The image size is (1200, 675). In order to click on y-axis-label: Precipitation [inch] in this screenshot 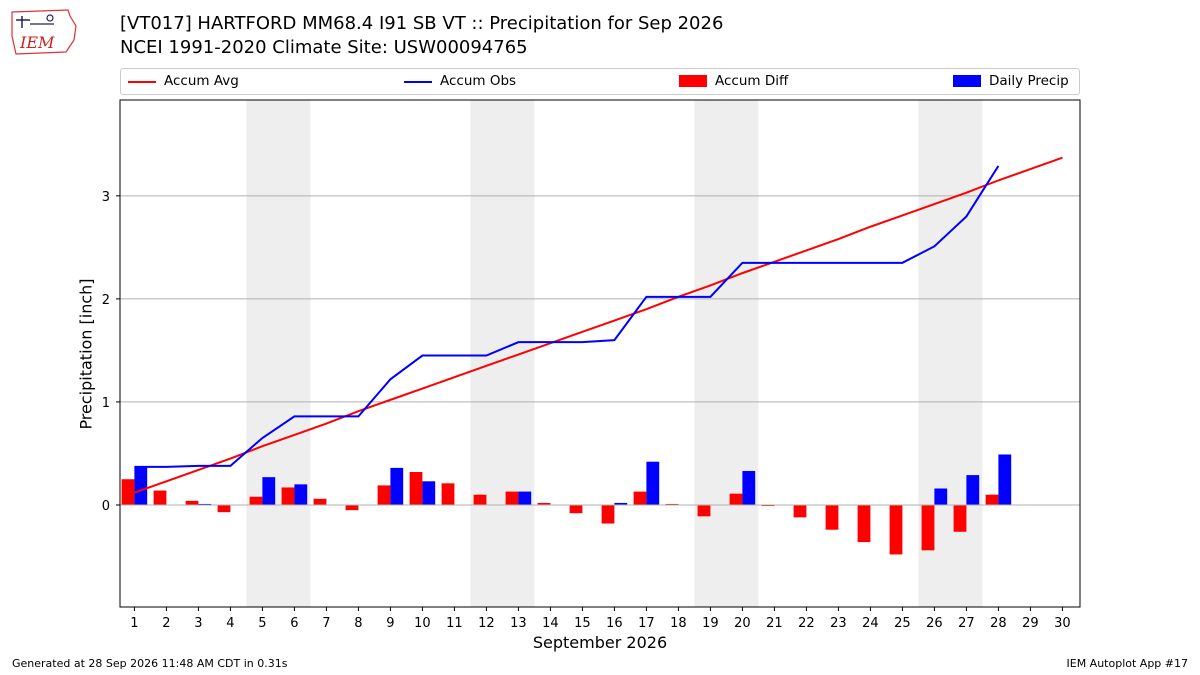, I will do `click(86, 354)`.